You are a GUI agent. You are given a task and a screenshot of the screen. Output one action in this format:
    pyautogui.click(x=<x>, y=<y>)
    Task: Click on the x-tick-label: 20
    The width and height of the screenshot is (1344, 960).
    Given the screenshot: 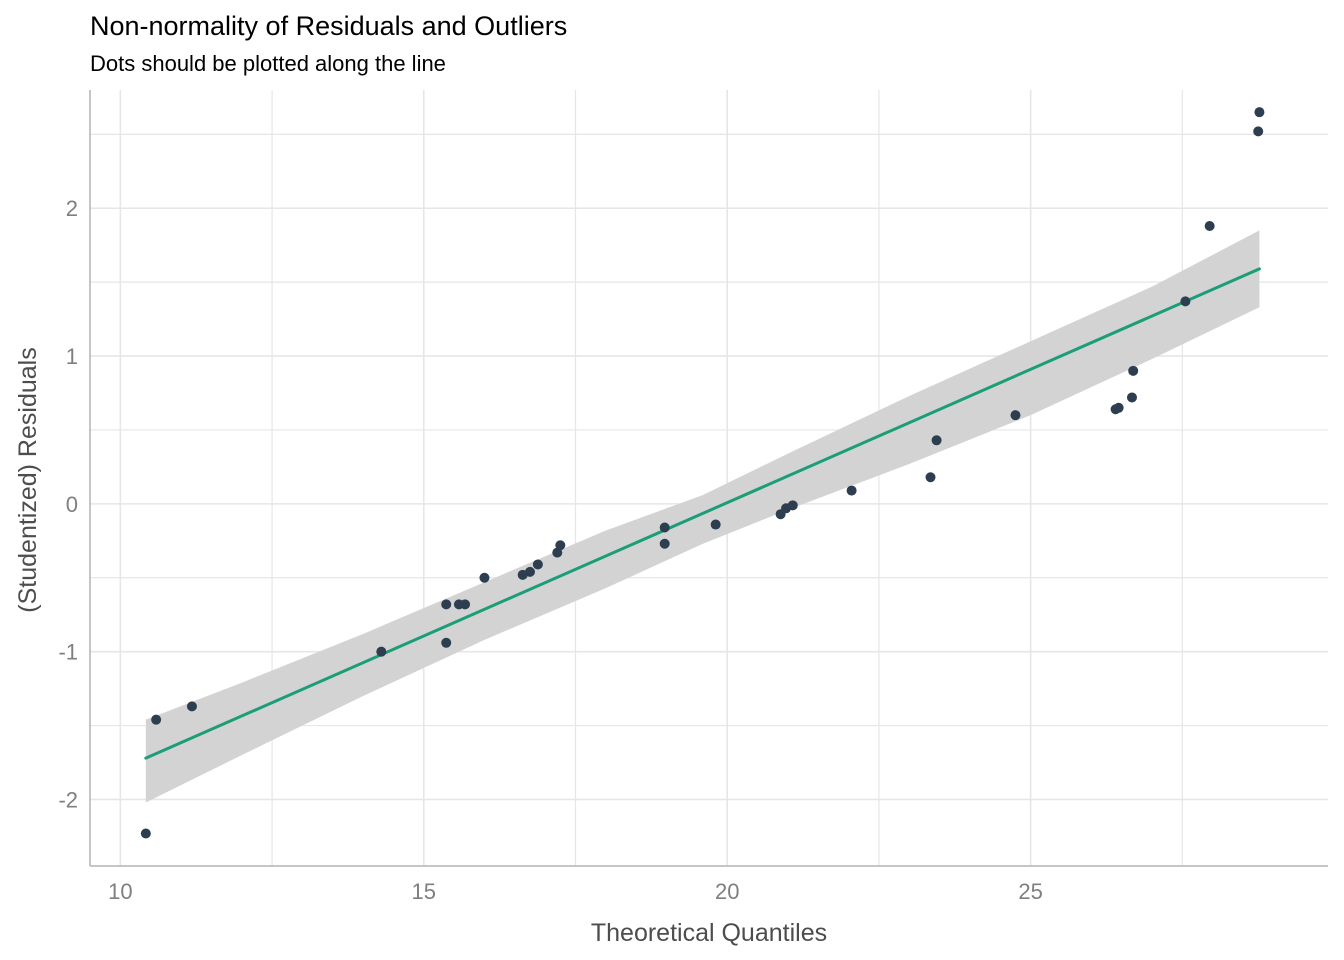 What is the action you would take?
    pyautogui.click(x=727, y=891)
    